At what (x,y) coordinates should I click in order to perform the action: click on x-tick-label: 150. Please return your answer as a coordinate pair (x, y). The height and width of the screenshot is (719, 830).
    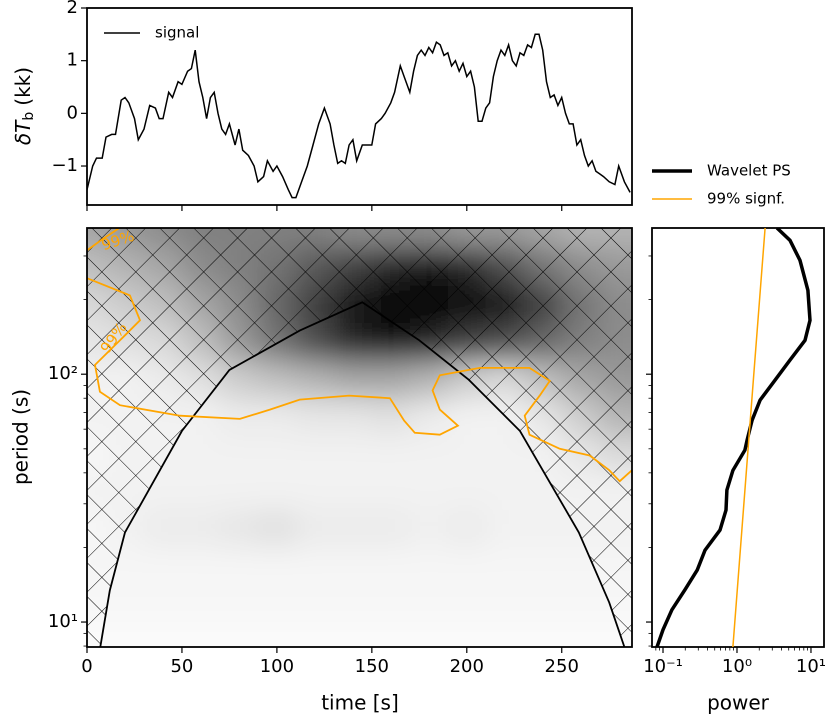
    Looking at the image, I should click on (372, 666).